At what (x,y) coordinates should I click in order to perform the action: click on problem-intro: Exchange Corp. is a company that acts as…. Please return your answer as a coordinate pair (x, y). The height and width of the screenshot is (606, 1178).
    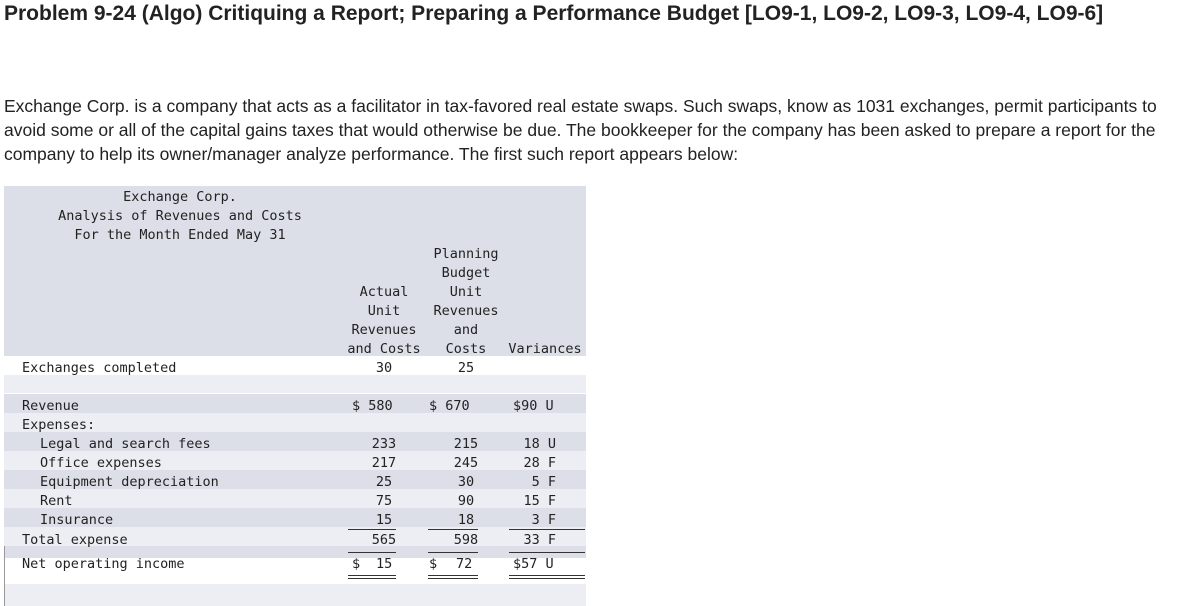
    Looking at the image, I should click on (580, 130).